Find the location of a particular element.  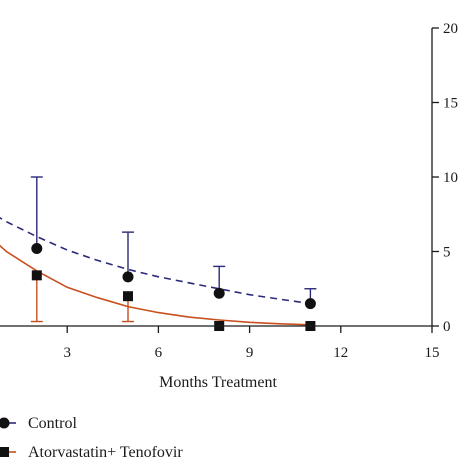

x-tick-label: 12 is located at coordinates (340, 353).